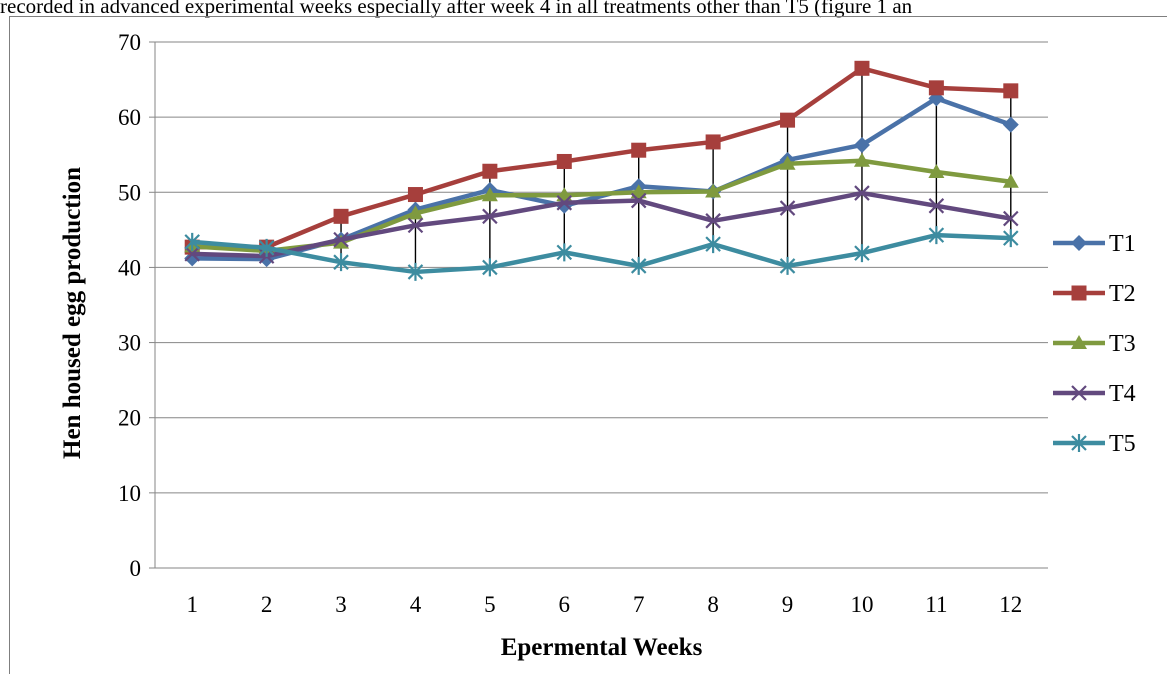 The height and width of the screenshot is (674, 1167). Describe the element at coordinates (192, 604) in the screenshot. I see `x-tick-label: 1` at that location.